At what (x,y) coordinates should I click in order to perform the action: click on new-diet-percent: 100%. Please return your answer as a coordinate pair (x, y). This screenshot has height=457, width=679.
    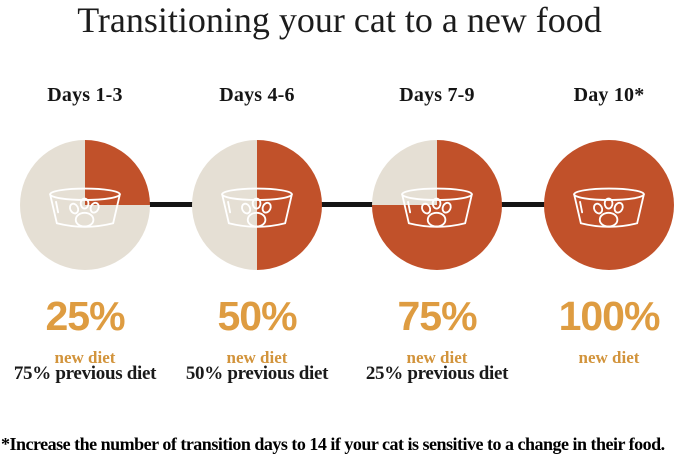
    Looking at the image, I should click on (609, 316).